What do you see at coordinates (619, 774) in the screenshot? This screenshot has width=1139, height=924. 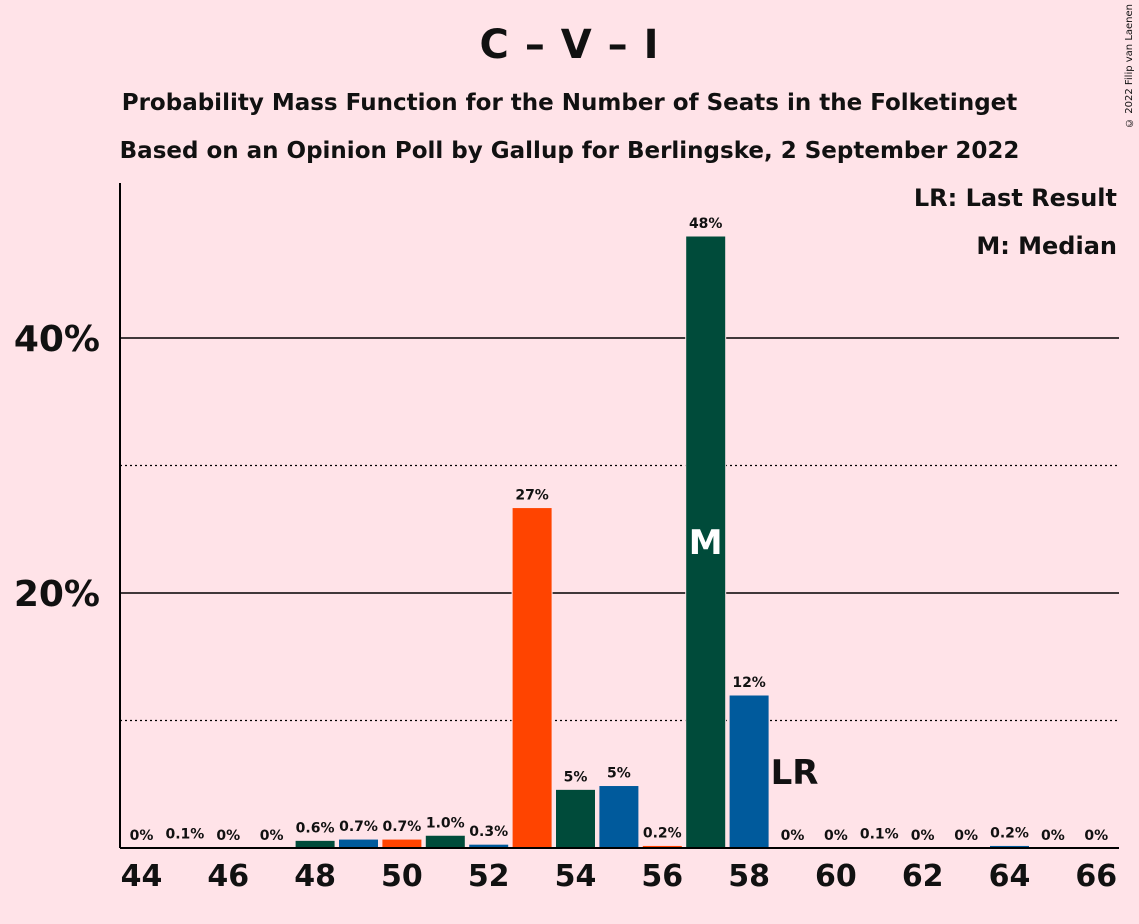 I see `bar-label-55: 5%` at bounding box center [619, 774].